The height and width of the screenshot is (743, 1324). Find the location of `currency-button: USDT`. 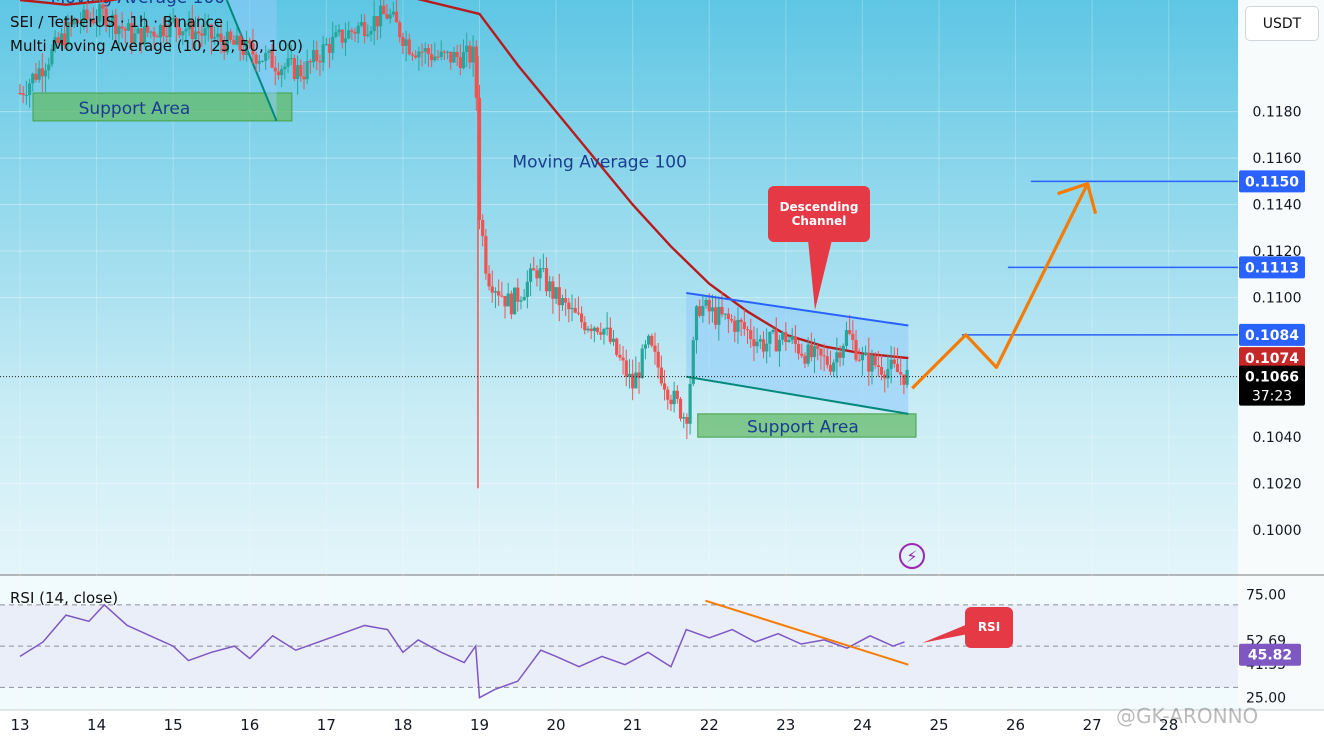

currency-button: USDT is located at coordinates (1282, 23).